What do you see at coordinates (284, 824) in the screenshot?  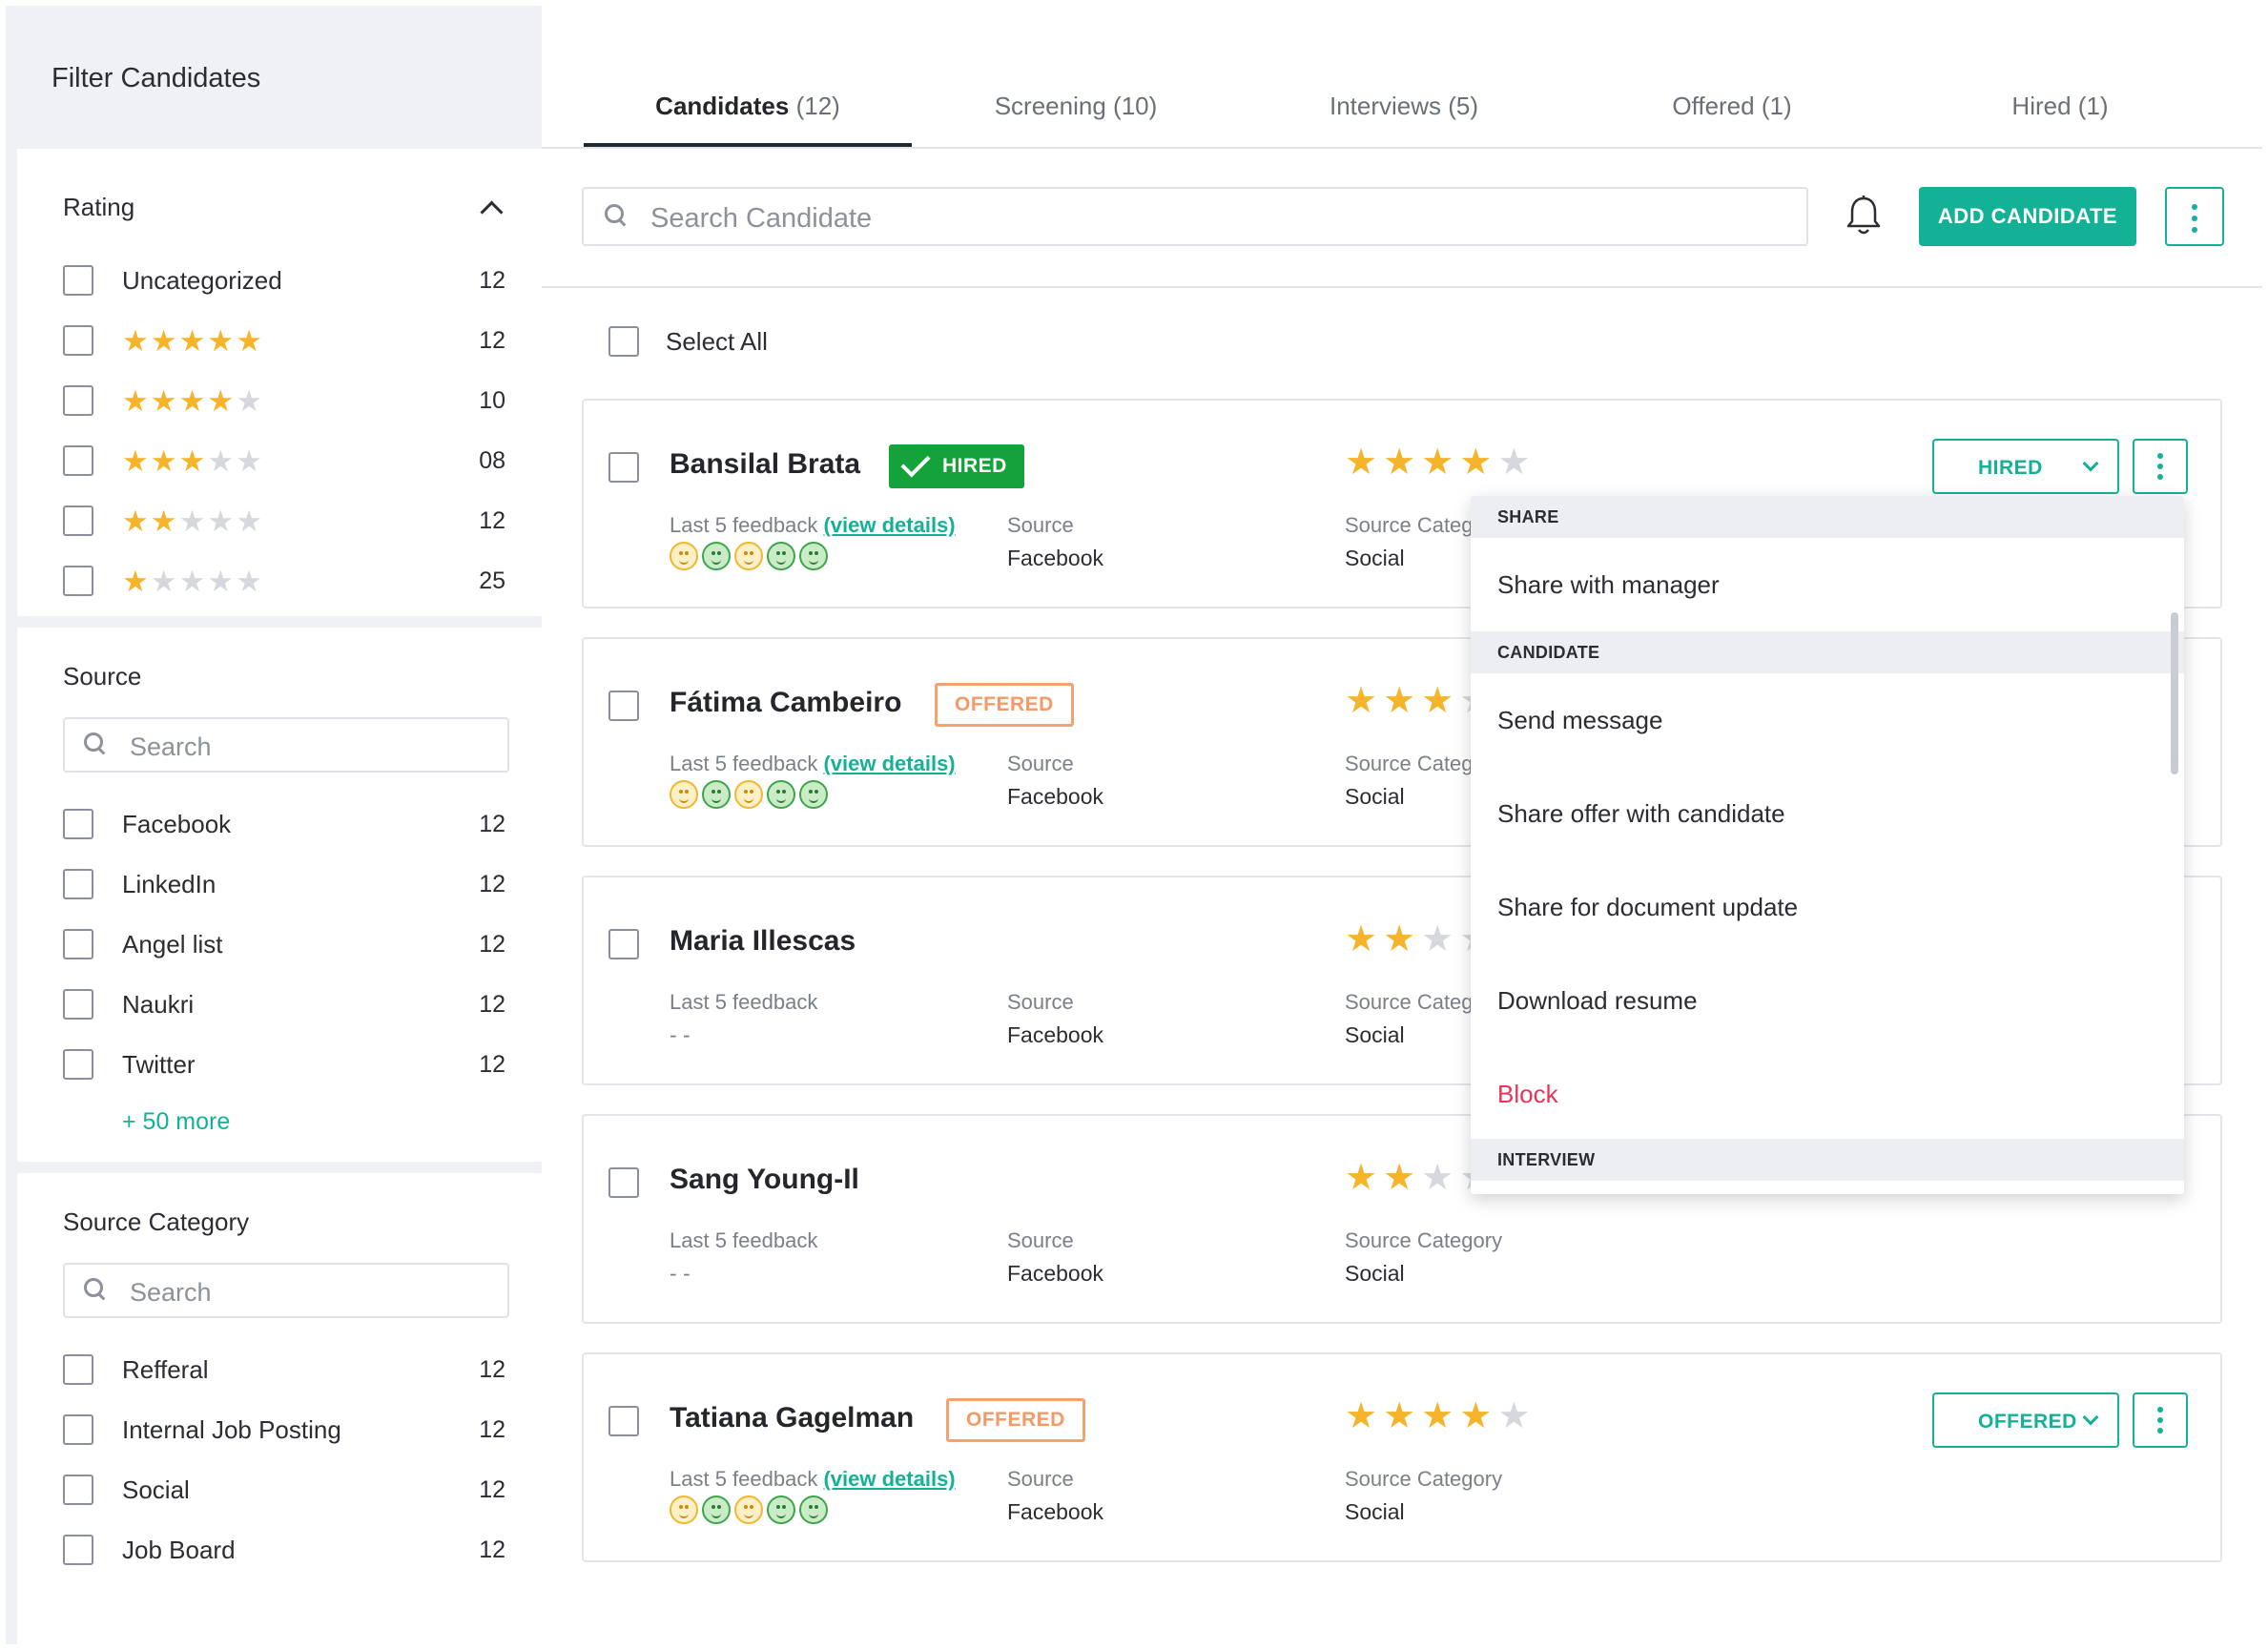 I see `source-filter-facebook: Facebook 12` at bounding box center [284, 824].